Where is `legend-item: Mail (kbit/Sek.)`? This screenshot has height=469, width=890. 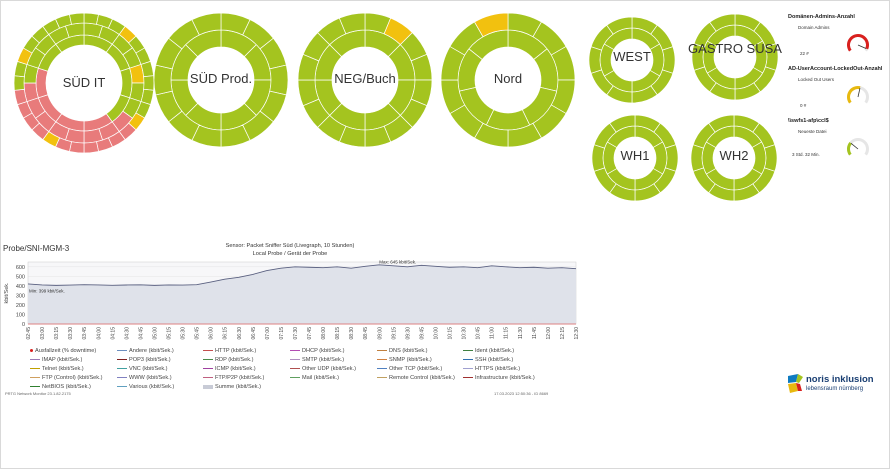
legend-item: Mail (kbit/Sek.) is located at coordinates (314, 378).